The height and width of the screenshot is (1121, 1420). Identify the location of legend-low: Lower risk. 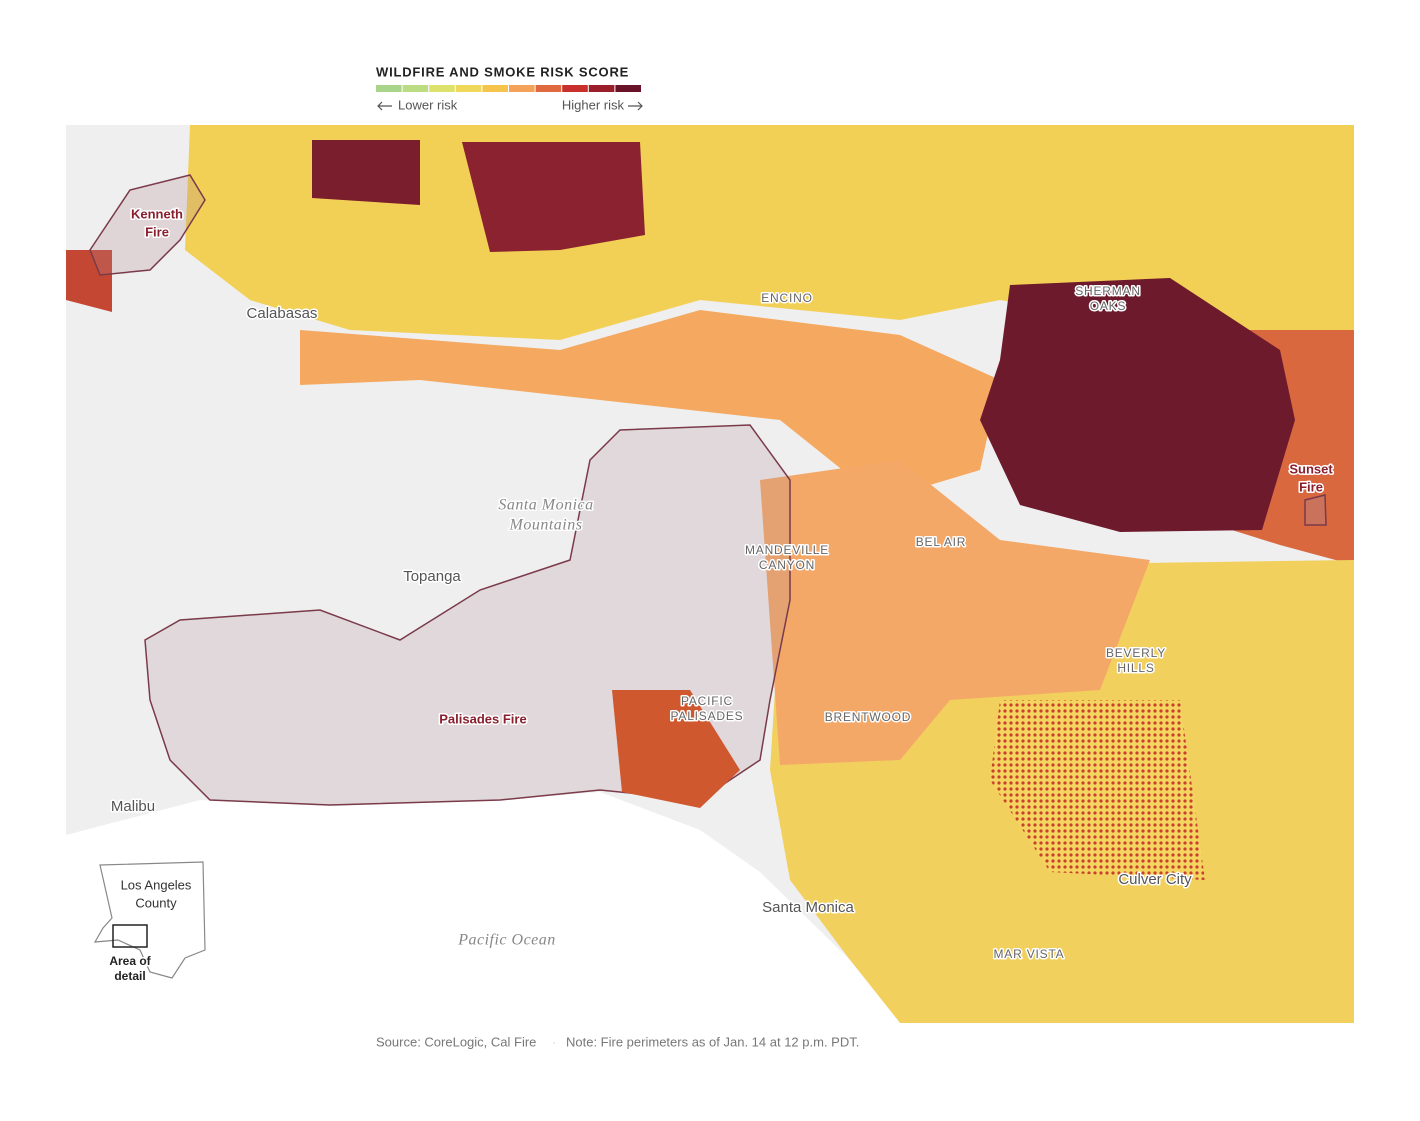
(428, 104).